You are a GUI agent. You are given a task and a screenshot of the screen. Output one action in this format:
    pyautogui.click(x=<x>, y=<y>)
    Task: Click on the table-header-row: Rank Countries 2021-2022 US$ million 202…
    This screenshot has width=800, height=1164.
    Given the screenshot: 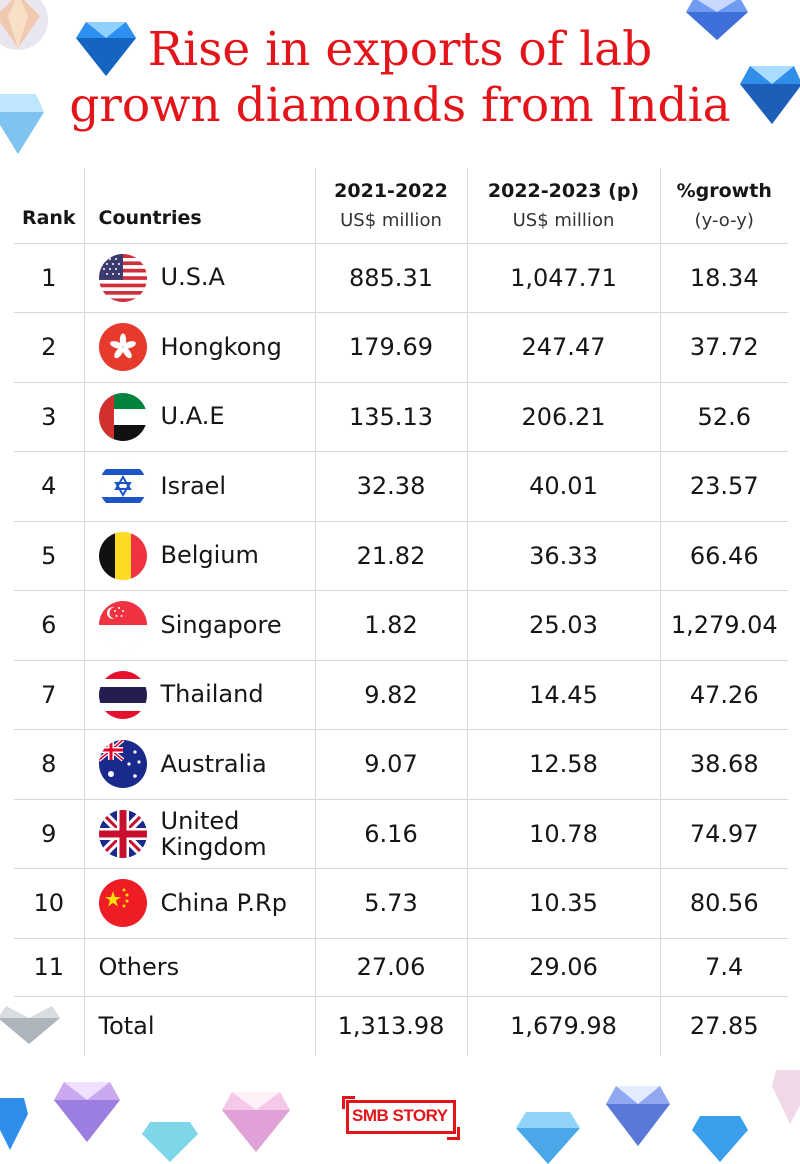 What is the action you would take?
    pyautogui.click(x=401, y=205)
    